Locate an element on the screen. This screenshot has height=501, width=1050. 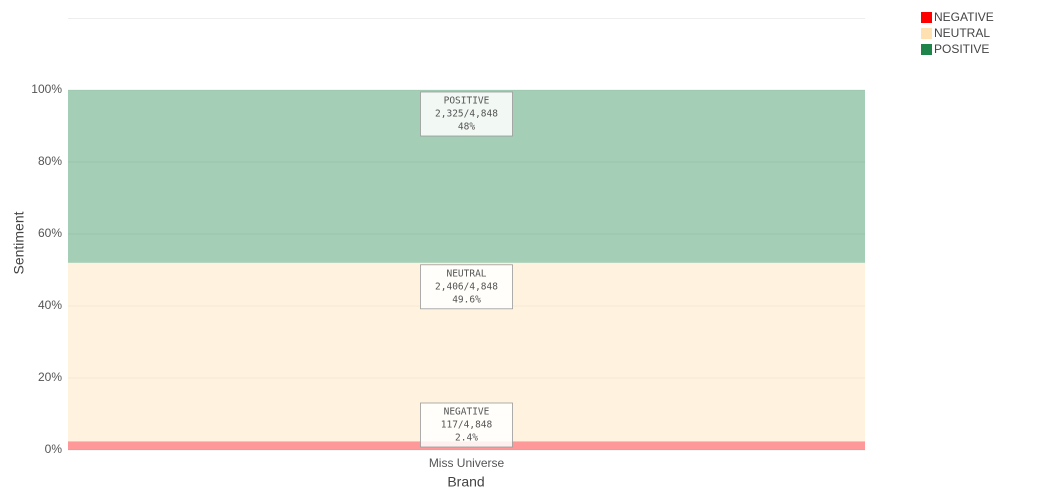
legend-label: POSITIVE is located at coordinates (961, 49).